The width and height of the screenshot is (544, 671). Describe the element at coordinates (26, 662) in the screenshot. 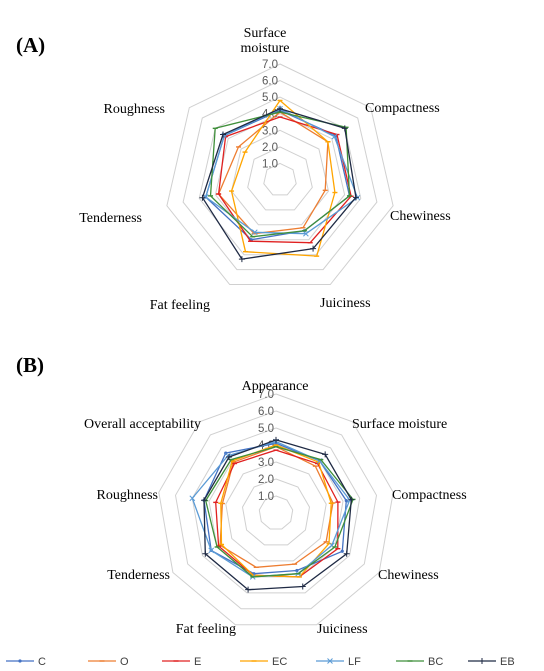

I see `legend-item-c: C` at that location.